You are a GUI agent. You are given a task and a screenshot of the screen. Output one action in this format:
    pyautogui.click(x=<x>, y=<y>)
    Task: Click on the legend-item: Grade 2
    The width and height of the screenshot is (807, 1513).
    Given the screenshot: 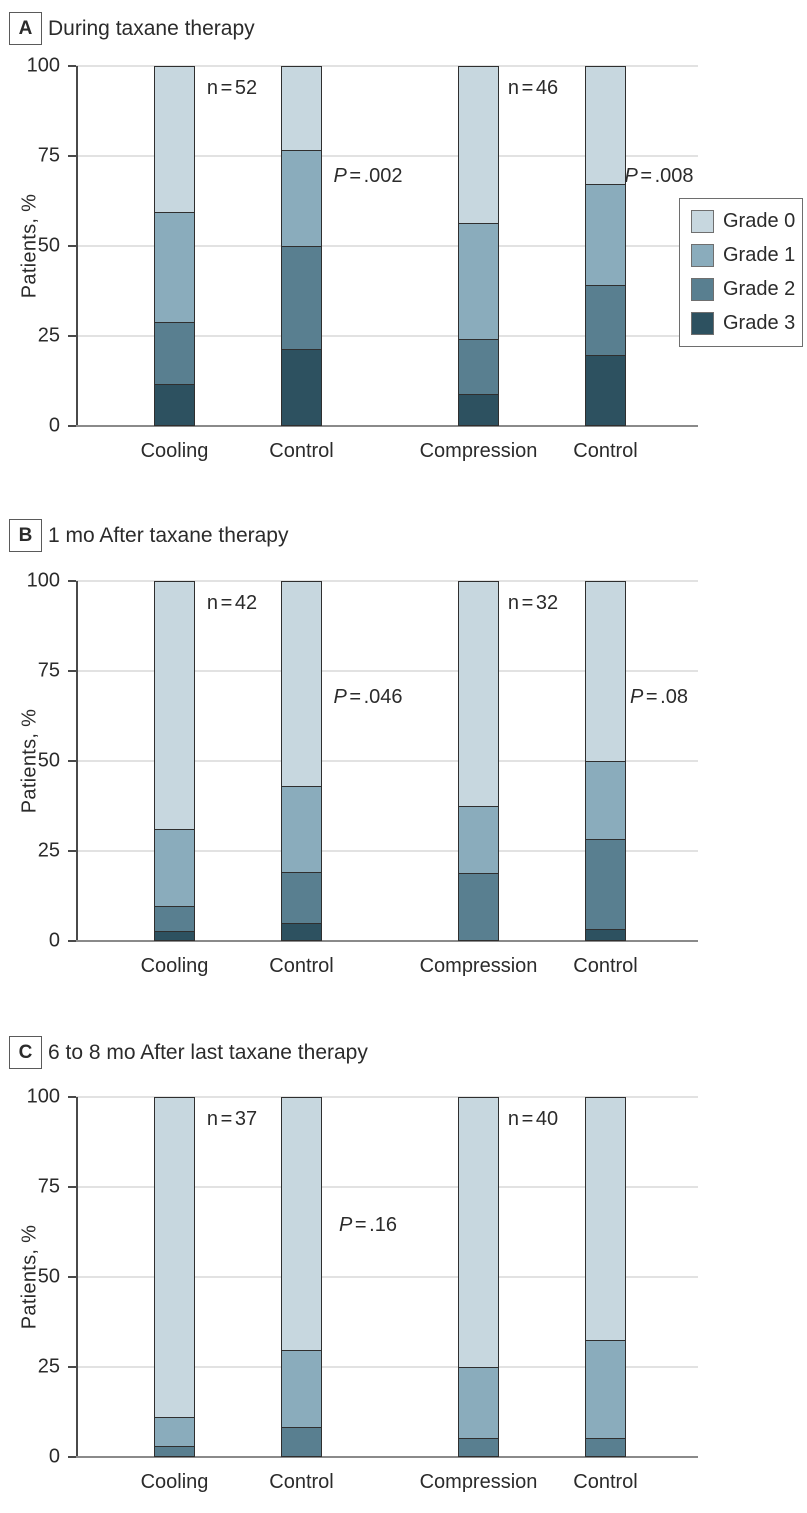 What is the action you would take?
    pyautogui.click(x=743, y=289)
    